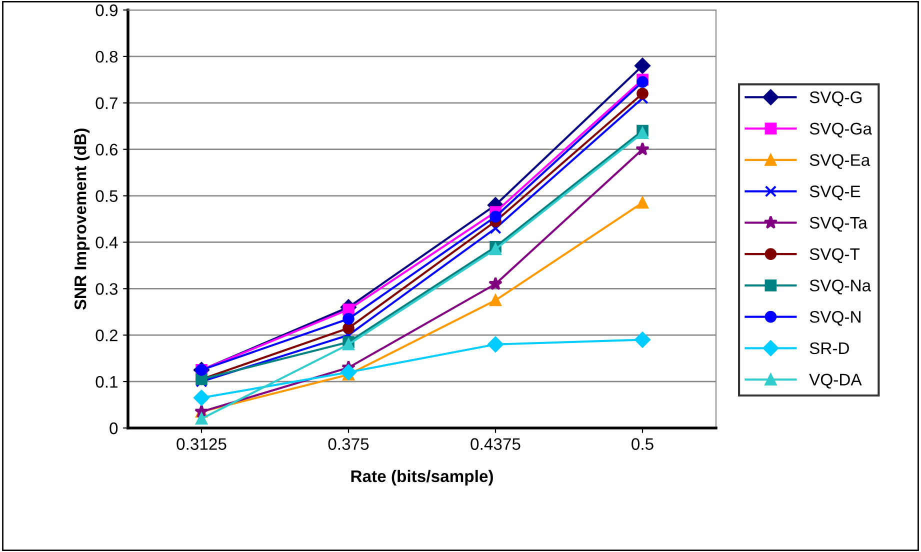 The image size is (921, 552). Describe the element at coordinates (840, 161) in the screenshot. I see `legend-label: SVQ-Ea` at that location.